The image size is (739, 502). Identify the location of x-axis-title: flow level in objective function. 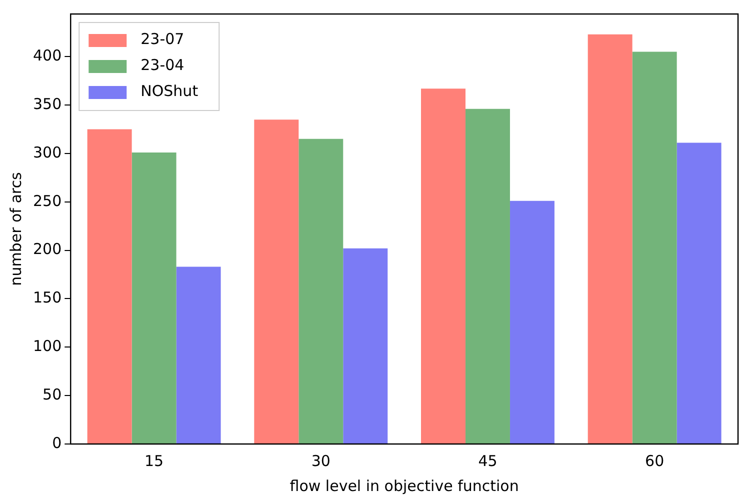
(404, 485).